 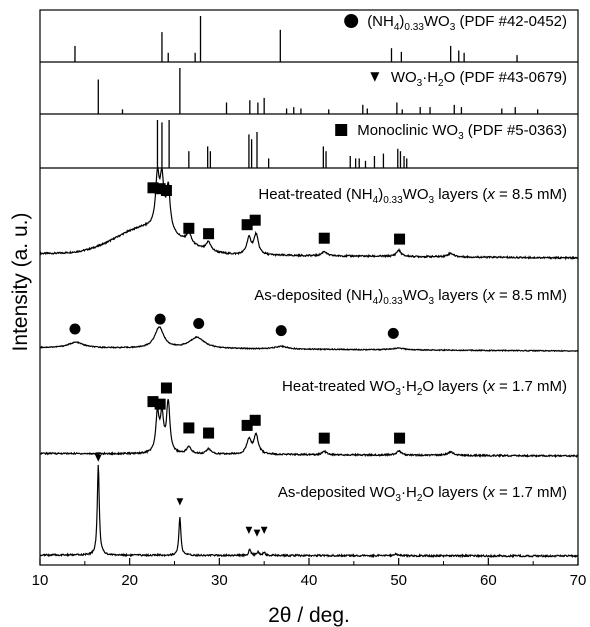 I want to click on reference-label-1: (NH4)0.33WO3 (PDF #42-0452), so click(x=467, y=23).